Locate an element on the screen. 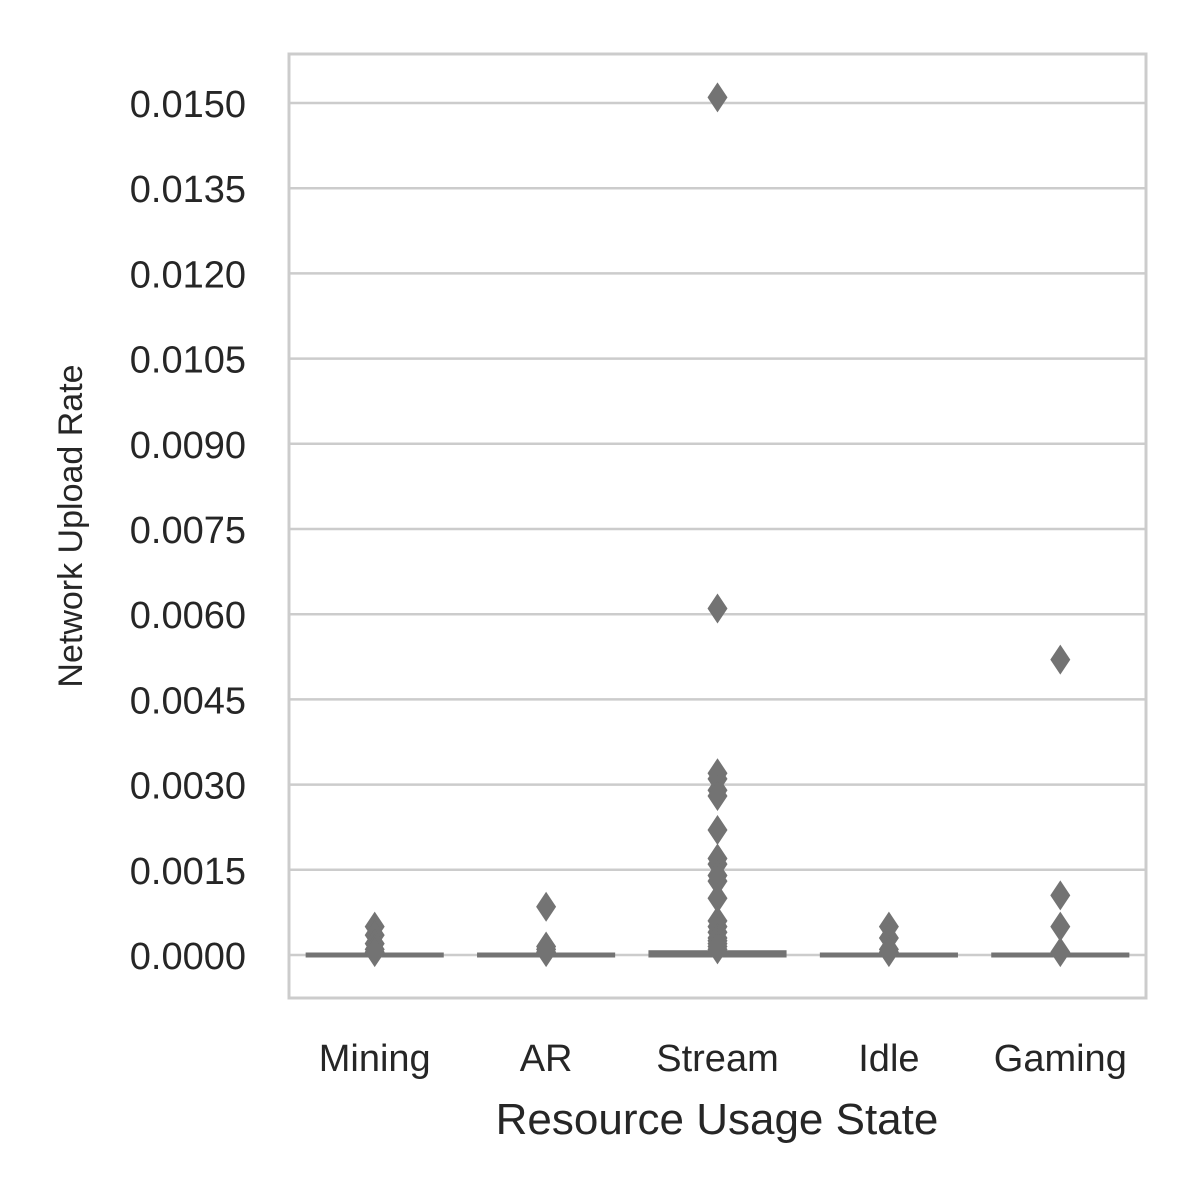  y-tick-label: 0.0030 is located at coordinates (188, 787).